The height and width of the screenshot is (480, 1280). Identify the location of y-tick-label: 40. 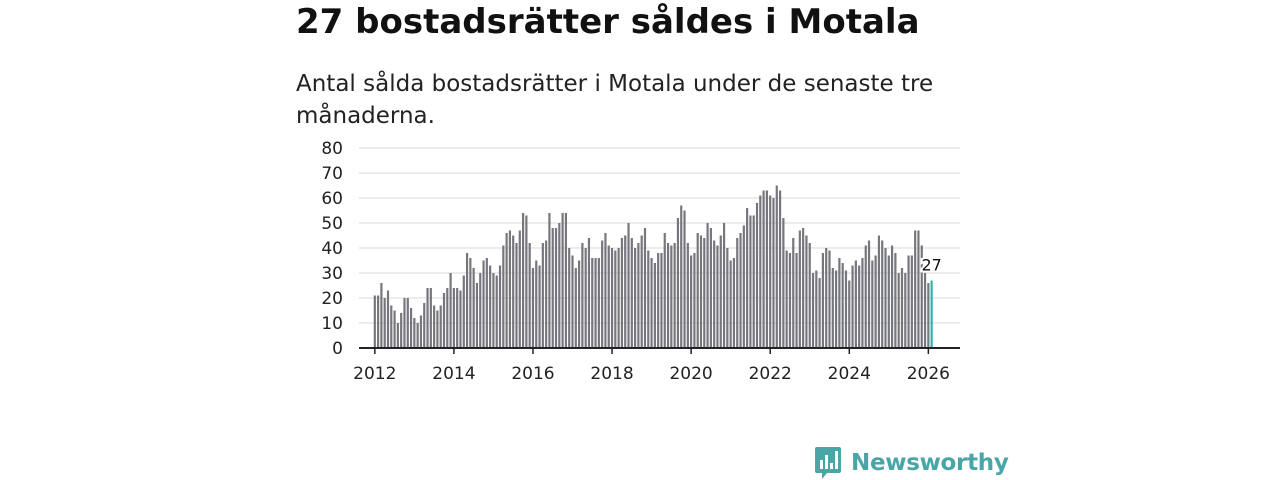
(332, 249).